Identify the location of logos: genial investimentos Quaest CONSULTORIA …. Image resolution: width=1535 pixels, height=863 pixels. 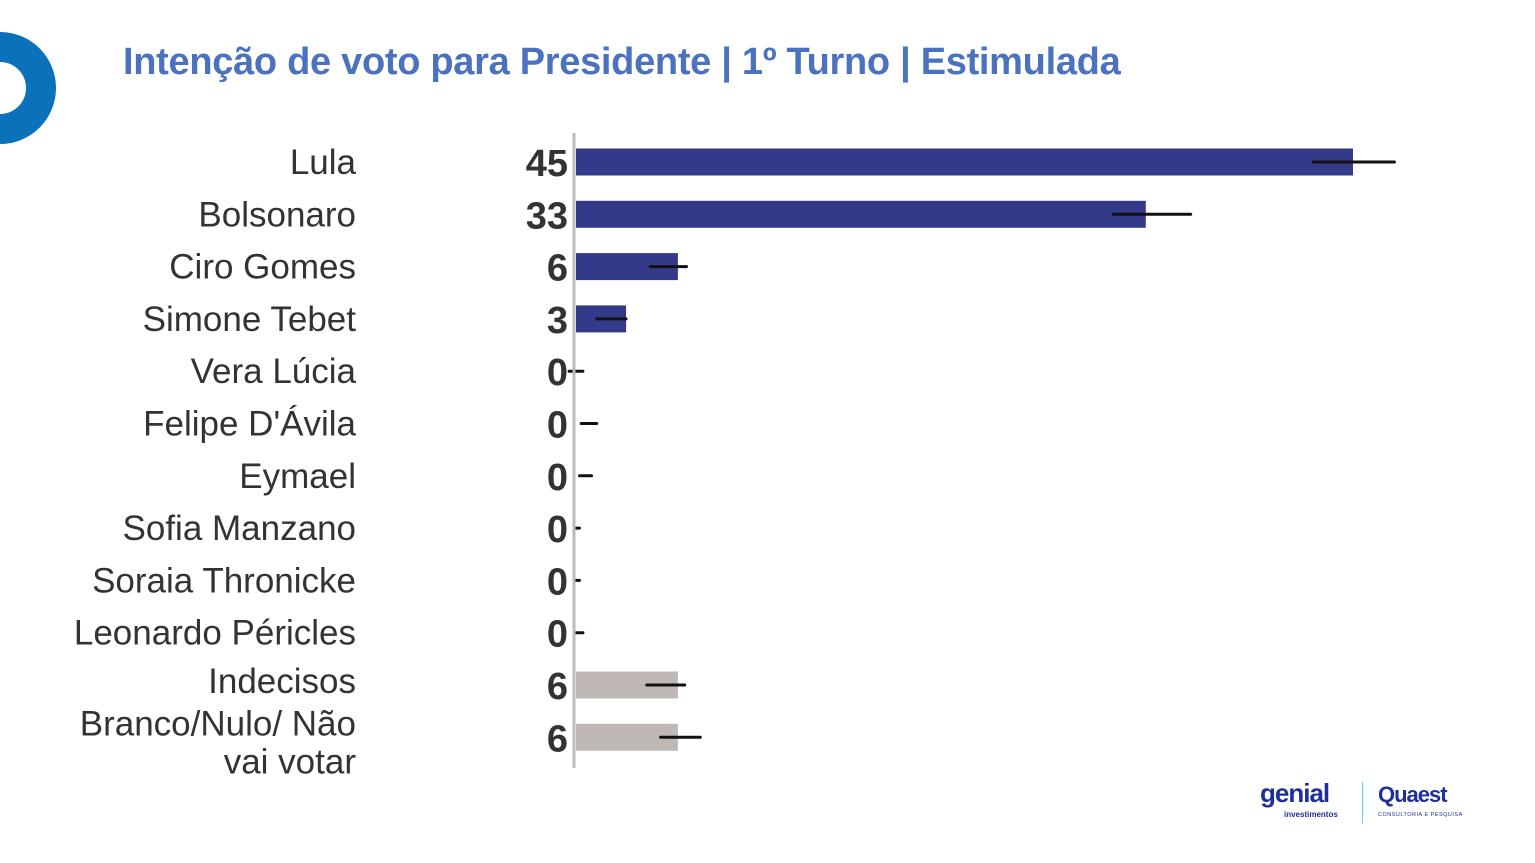
(1360, 803).